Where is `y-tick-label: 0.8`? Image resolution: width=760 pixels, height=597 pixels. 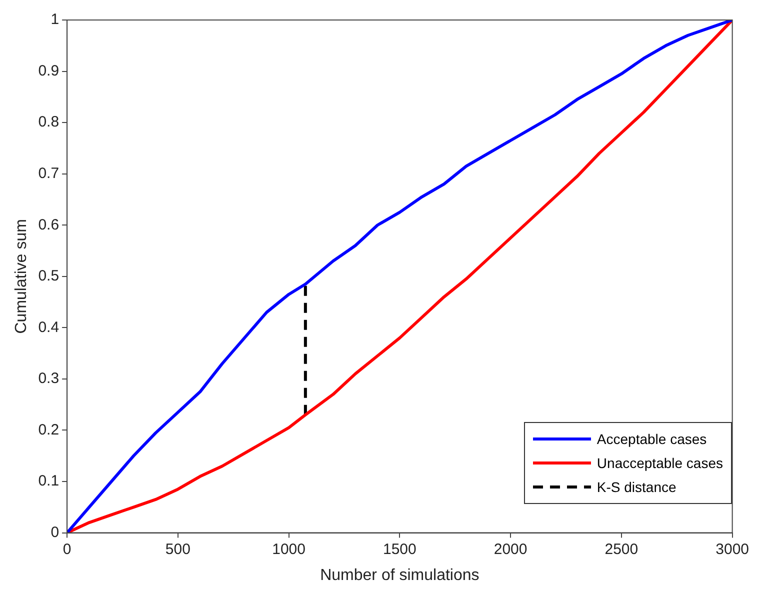 y-tick-label: 0.8 is located at coordinates (49, 122).